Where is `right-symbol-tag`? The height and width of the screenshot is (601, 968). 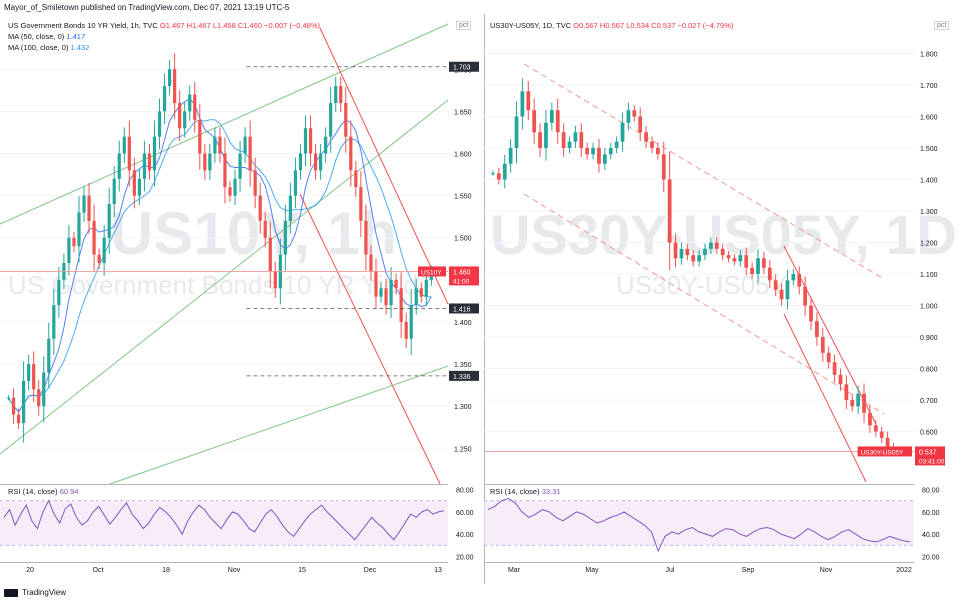
right-symbol-tag is located at coordinates (884, 451).